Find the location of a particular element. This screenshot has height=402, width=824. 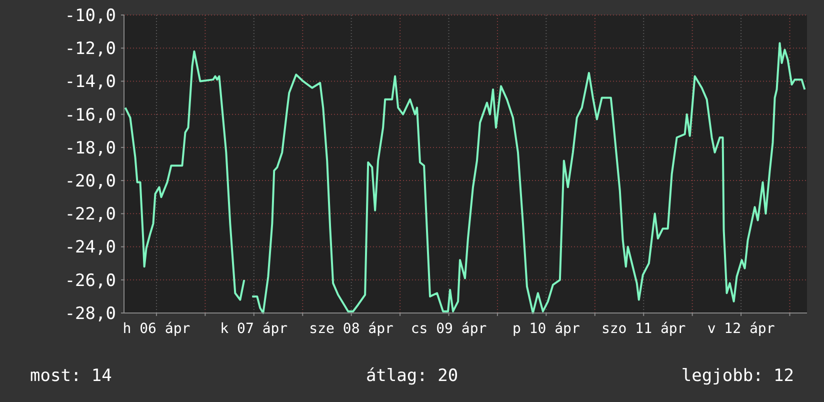

text: most: 14 is located at coordinates (71, 376).